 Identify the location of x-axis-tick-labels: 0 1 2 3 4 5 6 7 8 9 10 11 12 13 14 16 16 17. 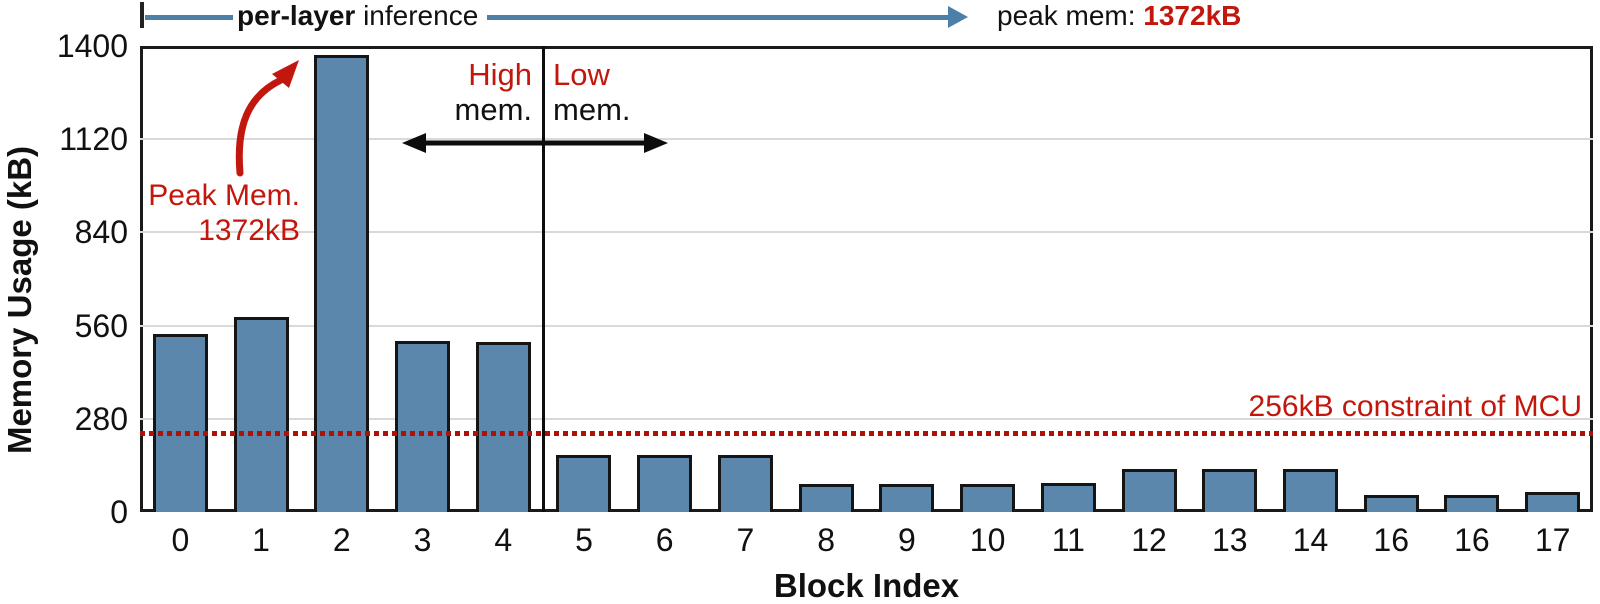
(866, 542).